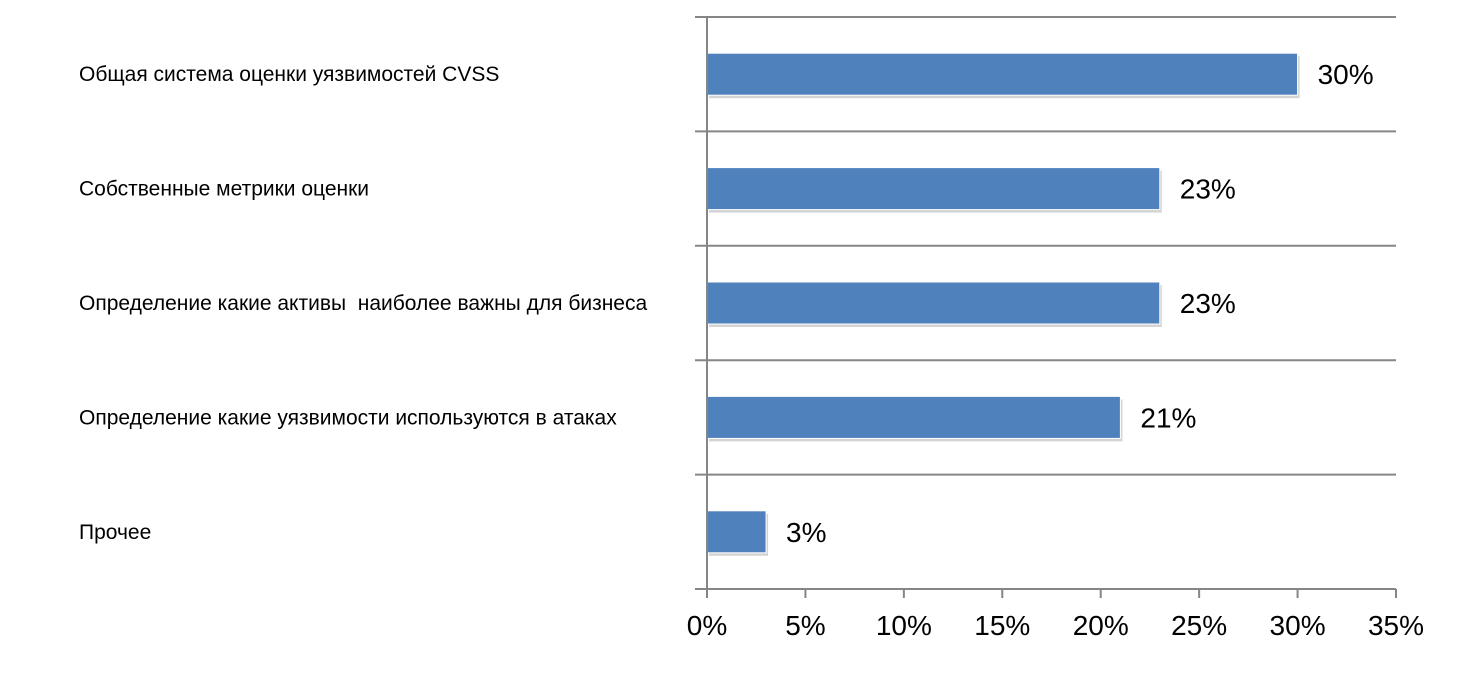 The width and height of the screenshot is (1463, 682). What do you see at coordinates (1346, 74) in the screenshot?
I see `bar-value-label: 30%` at bounding box center [1346, 74].